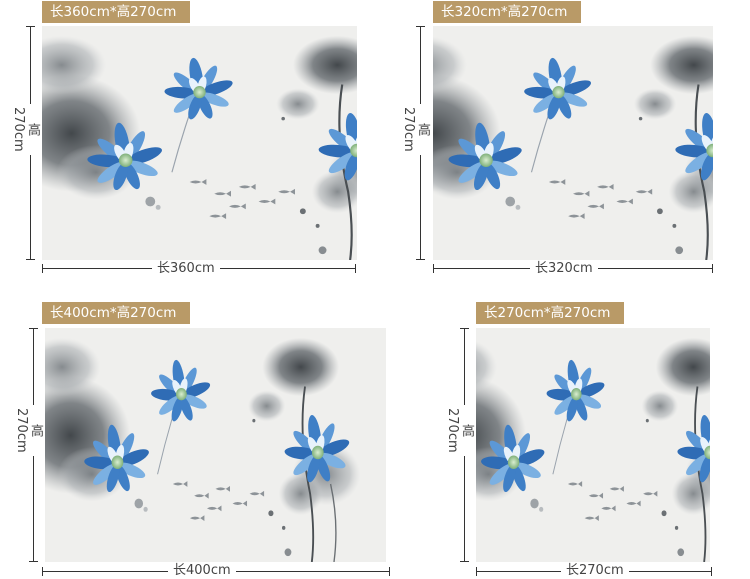  I want to click on width-label: 长400cm, so click(202, 571).